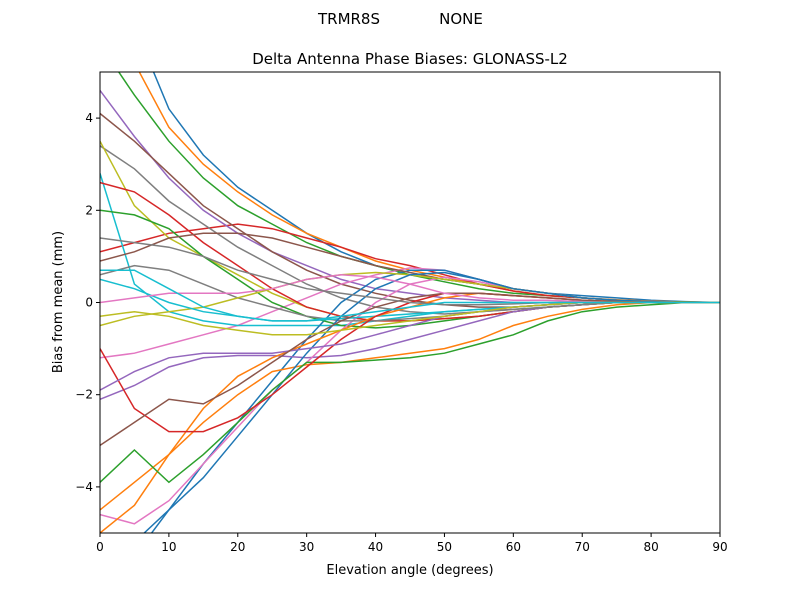 Image resolution: width=800 pixels, height=604 pixels. I want to click on y-tick-label: 0, so click(89, 303).